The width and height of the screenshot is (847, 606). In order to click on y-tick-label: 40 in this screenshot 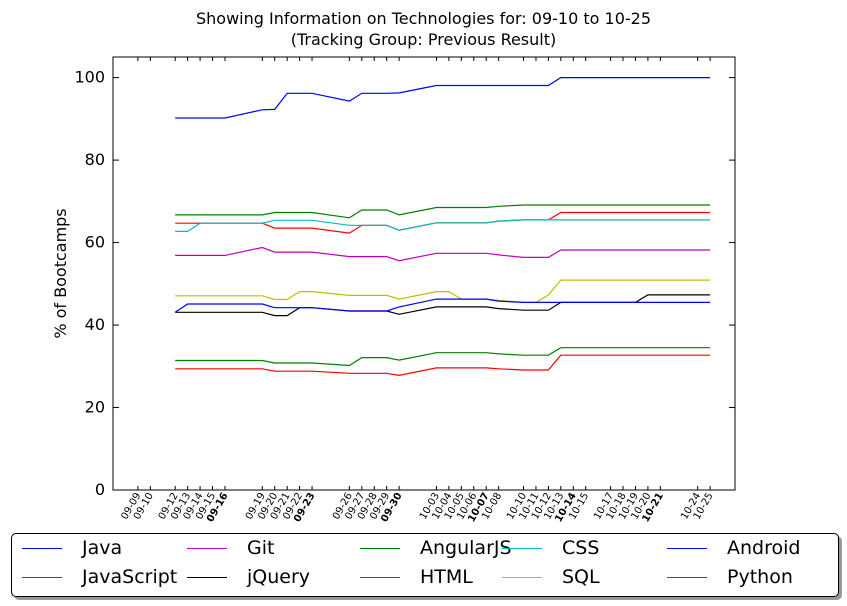, I will do `click(95, 324)`.